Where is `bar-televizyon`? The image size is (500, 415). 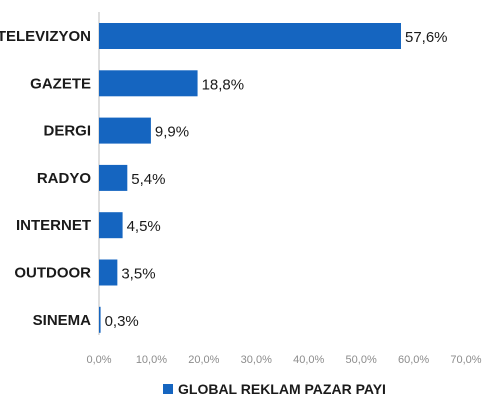 bar-televizyon is located at coordinates (250, 36).